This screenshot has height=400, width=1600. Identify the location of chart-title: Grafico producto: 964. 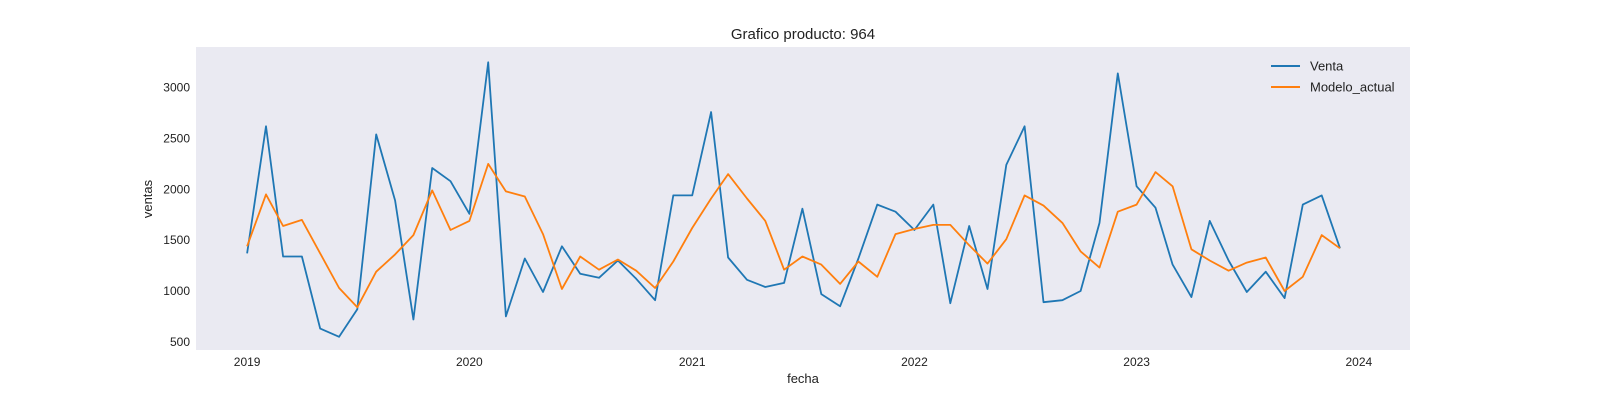
(803, 34).